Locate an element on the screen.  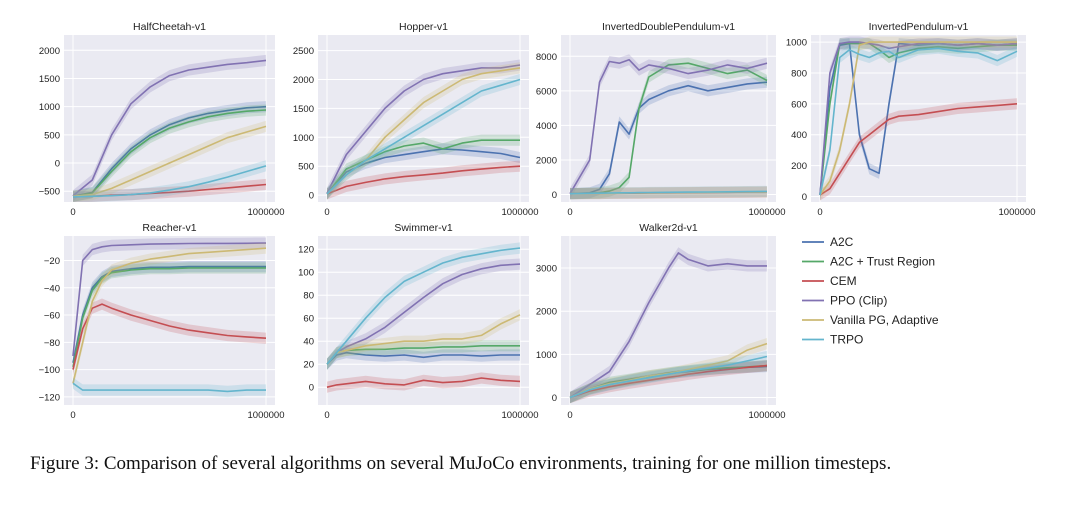
y-tick-label: 500 is located at coordinates (52, 135).